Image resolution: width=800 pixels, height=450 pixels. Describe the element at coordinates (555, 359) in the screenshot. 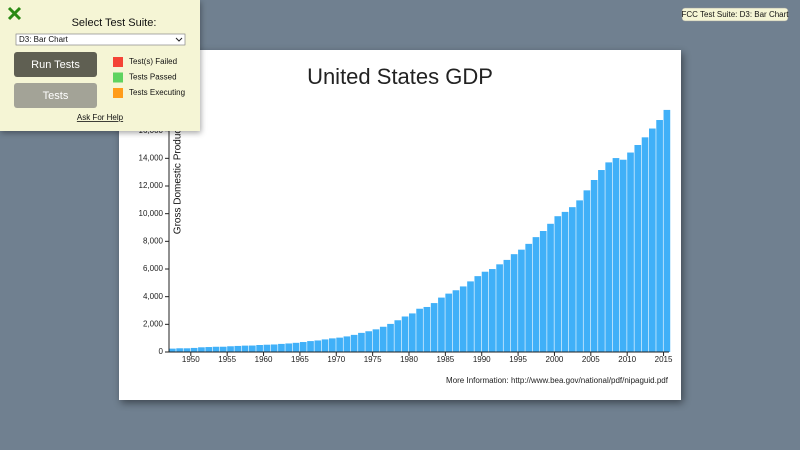

I see `x-tick-label: 2000` at that location.